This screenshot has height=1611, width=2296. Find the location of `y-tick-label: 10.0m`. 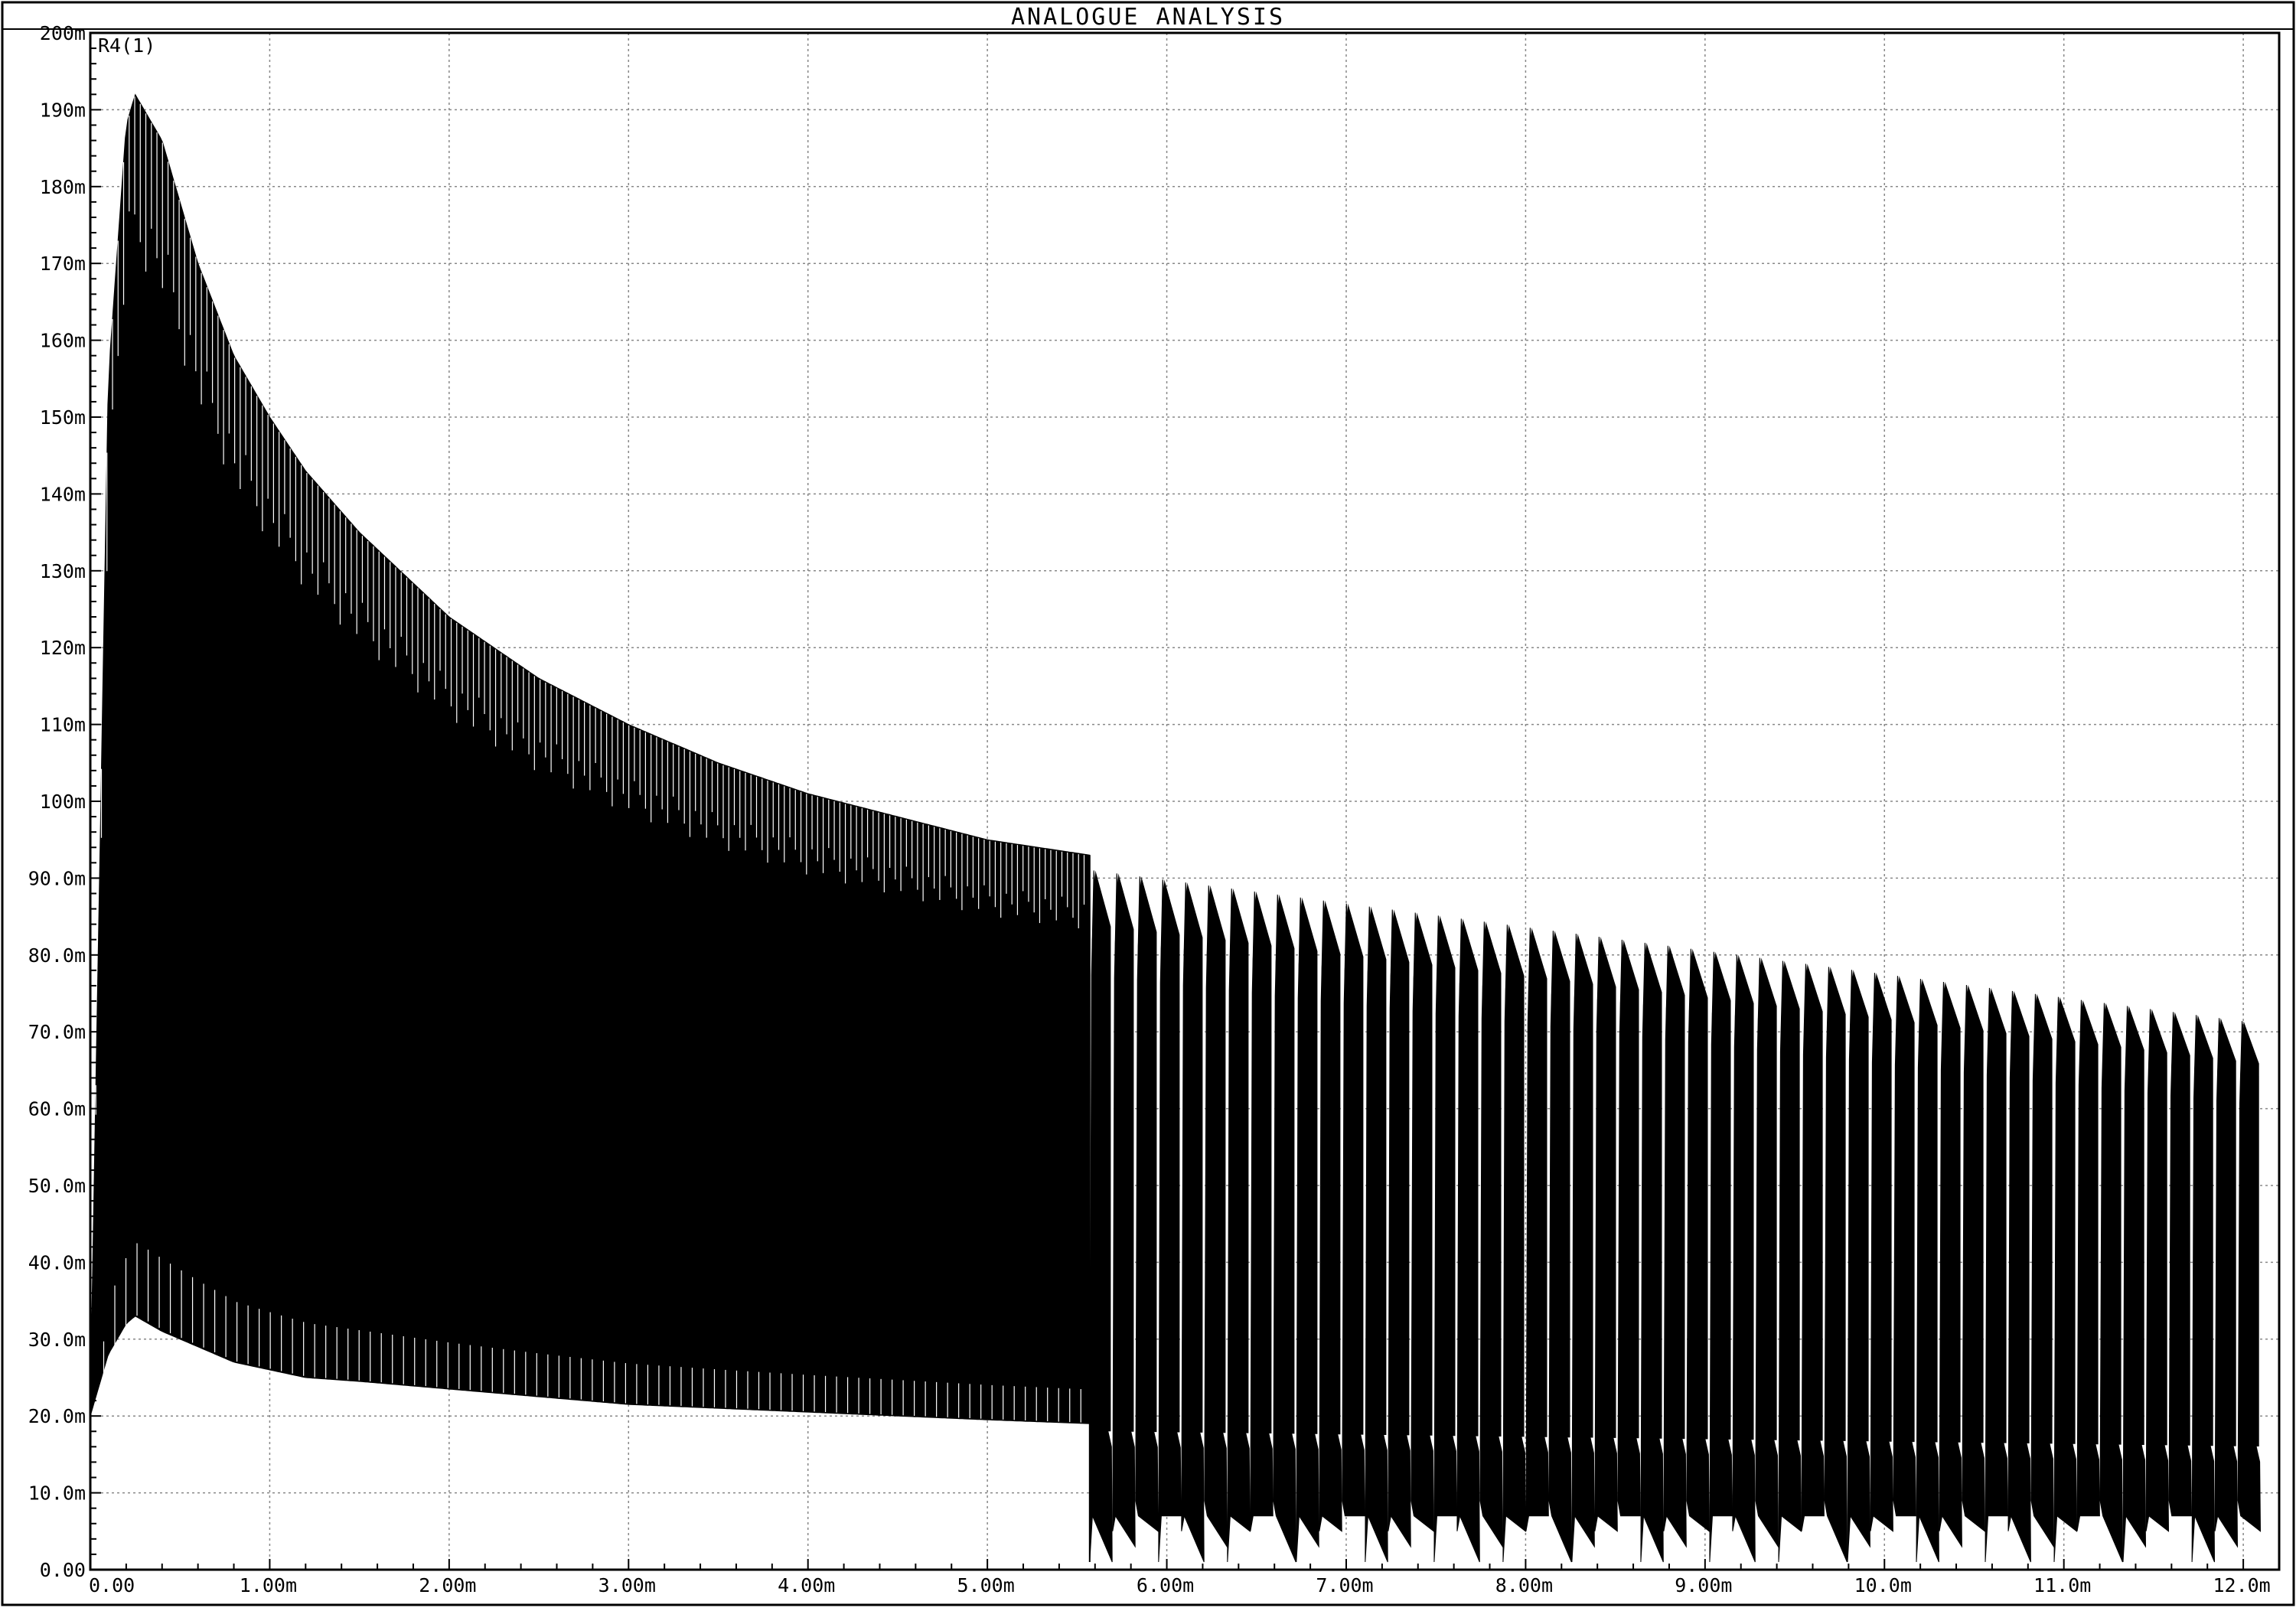

y-tick-label: 10.0m is located at coordinates (57, 1493).